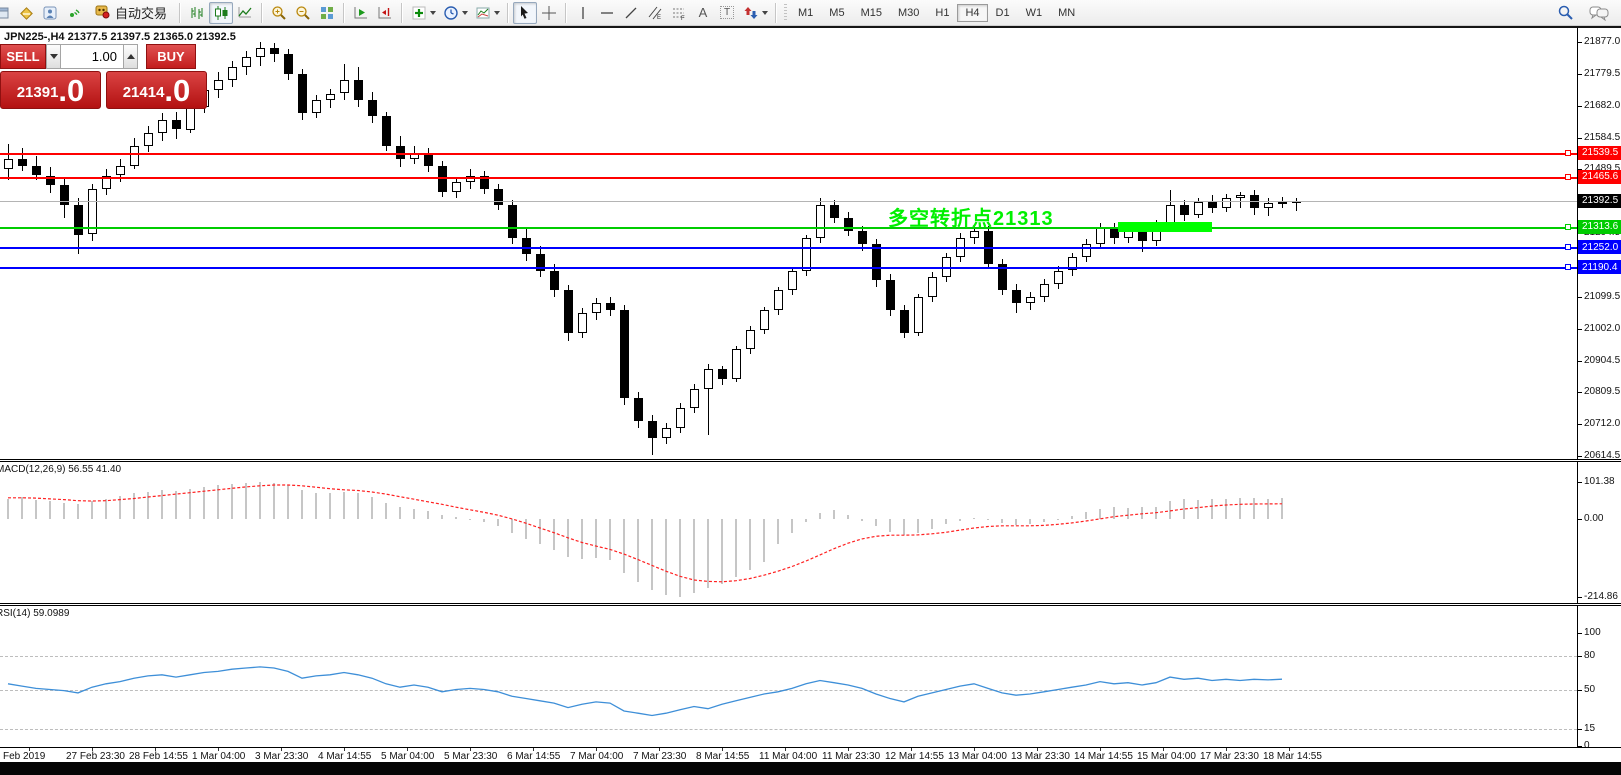 Image resolution: width=1621 pixels, height=775 pixels. Describe the element at coordinates (971, 219) in the screenshot. I see `chart-annotation: 多空转折点21313` at that location.